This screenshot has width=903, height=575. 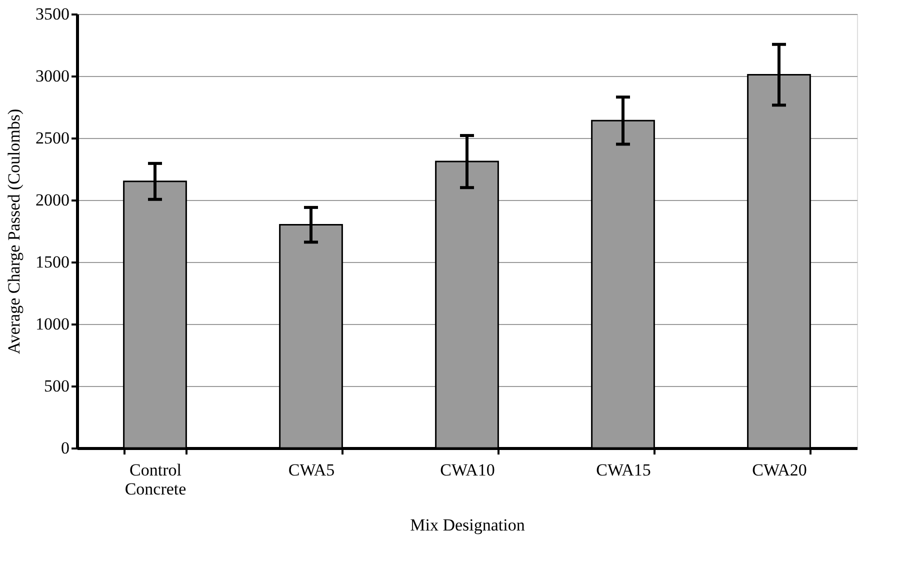 What do you see at coordinates (53, 200) in the screenshot?
I see `y-tick-label: 2000` at bounding box center [53, 200].